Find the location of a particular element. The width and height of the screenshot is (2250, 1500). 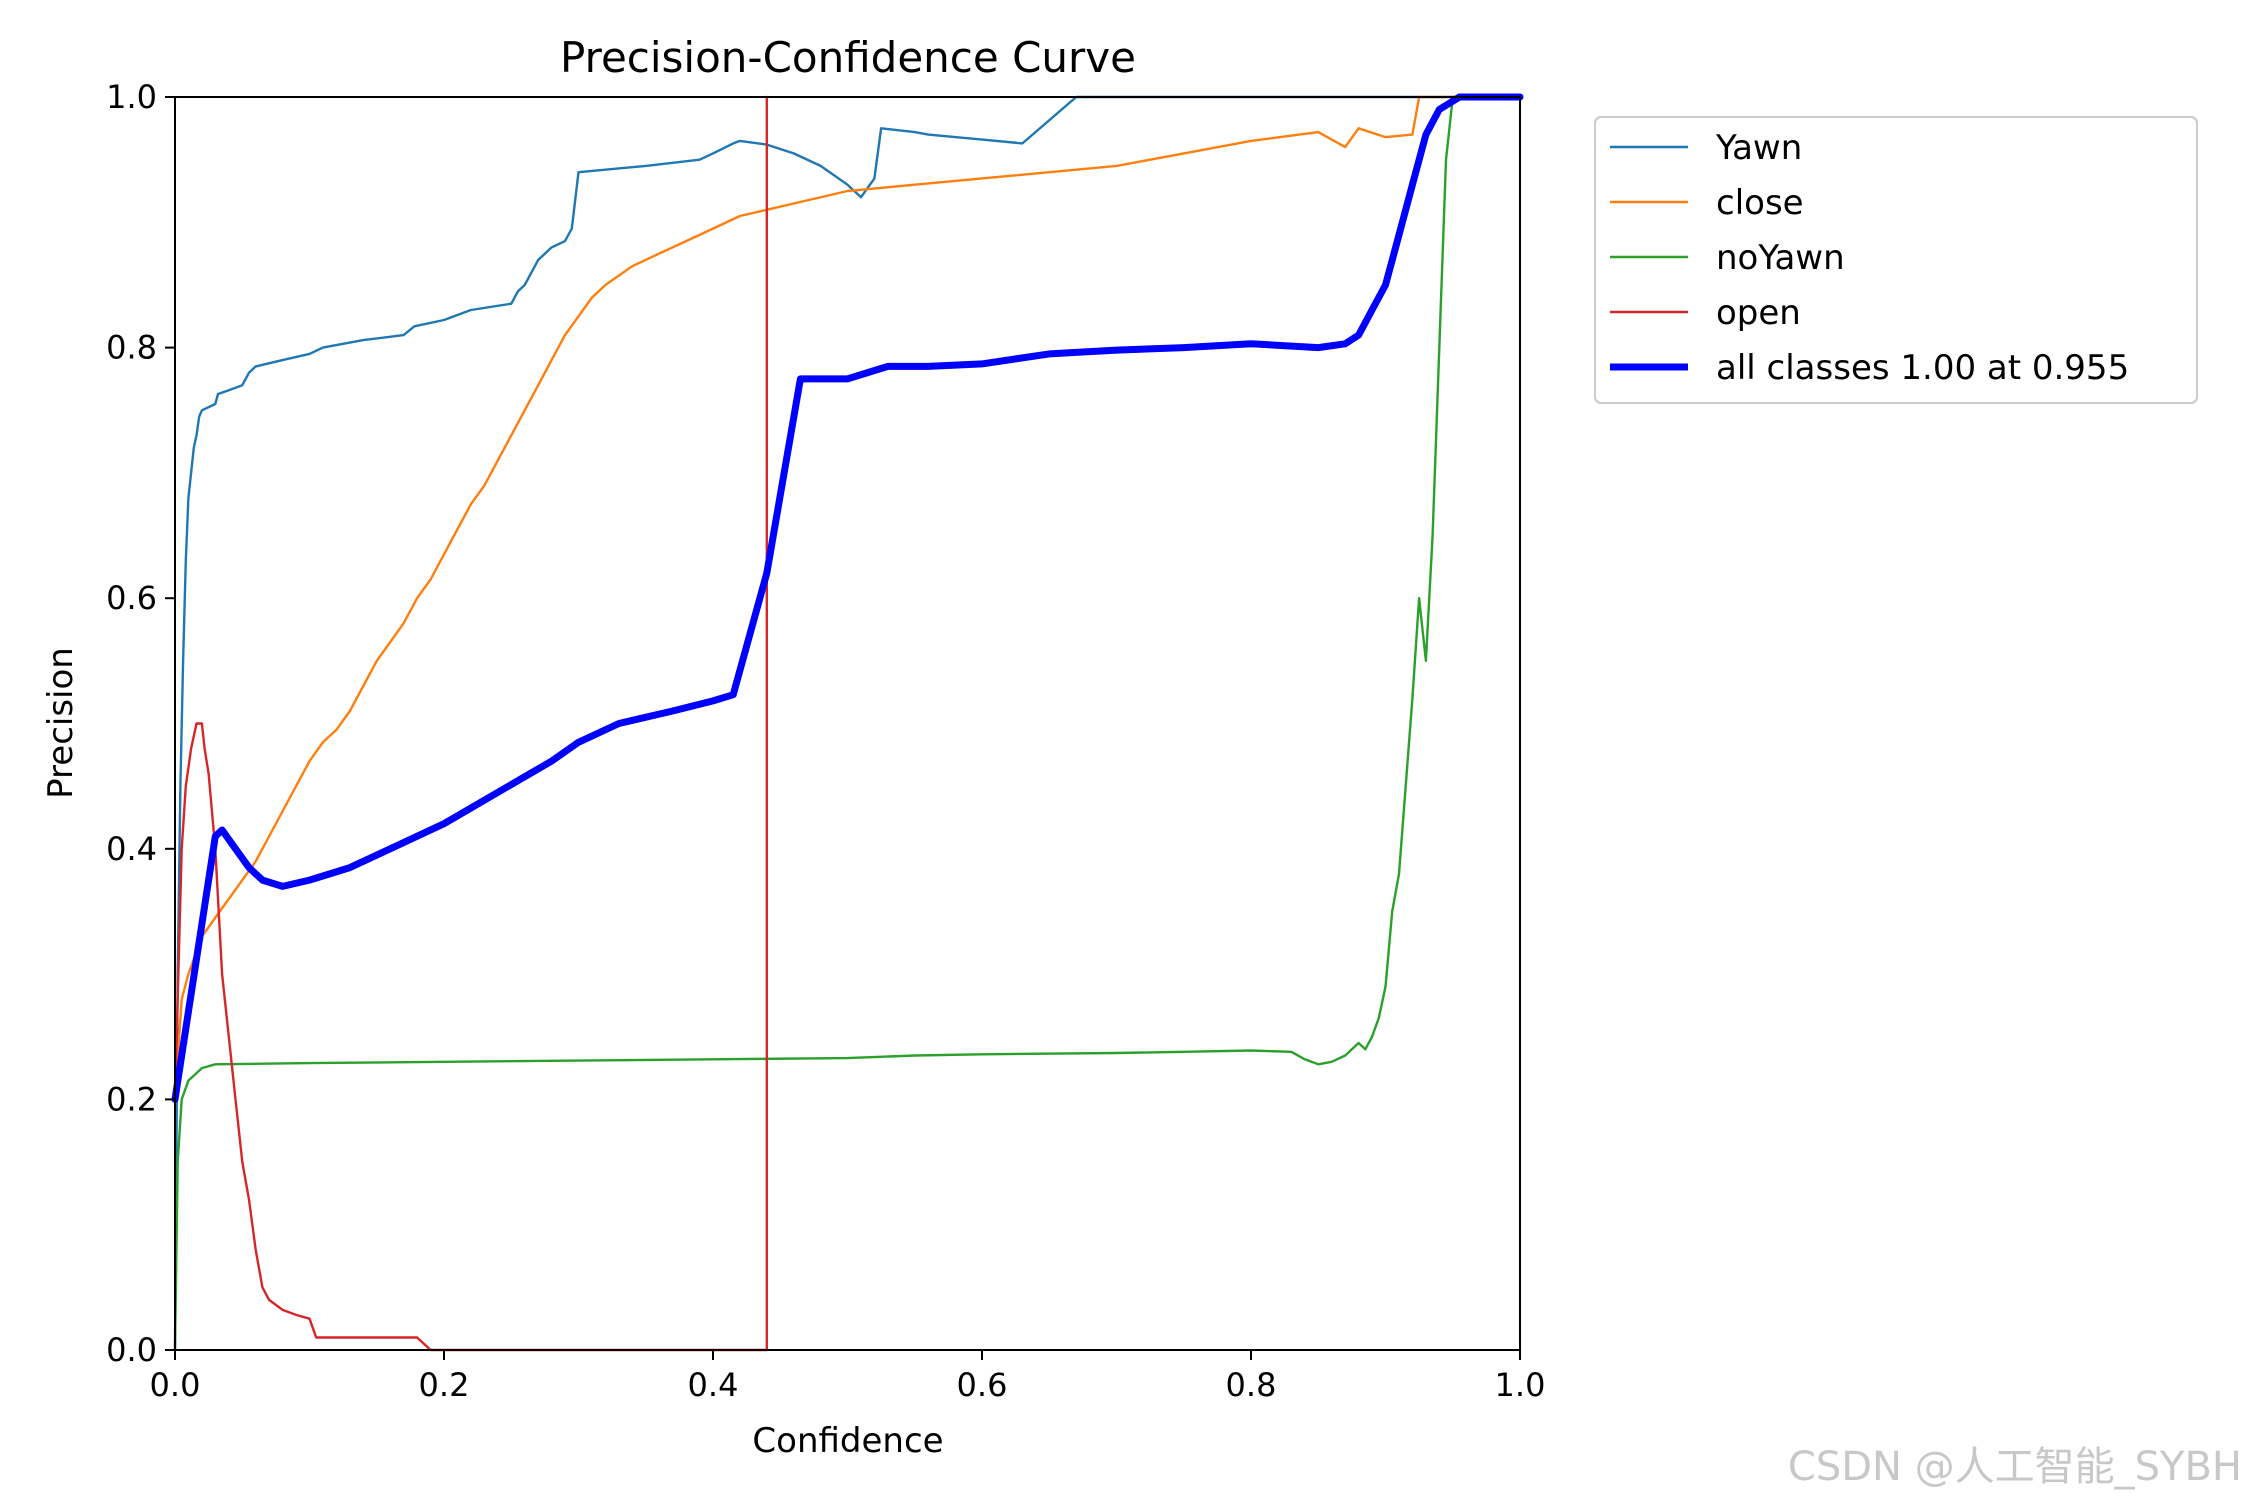

x-tick-label: 1.0 is located at coordinates (1520, 1385).